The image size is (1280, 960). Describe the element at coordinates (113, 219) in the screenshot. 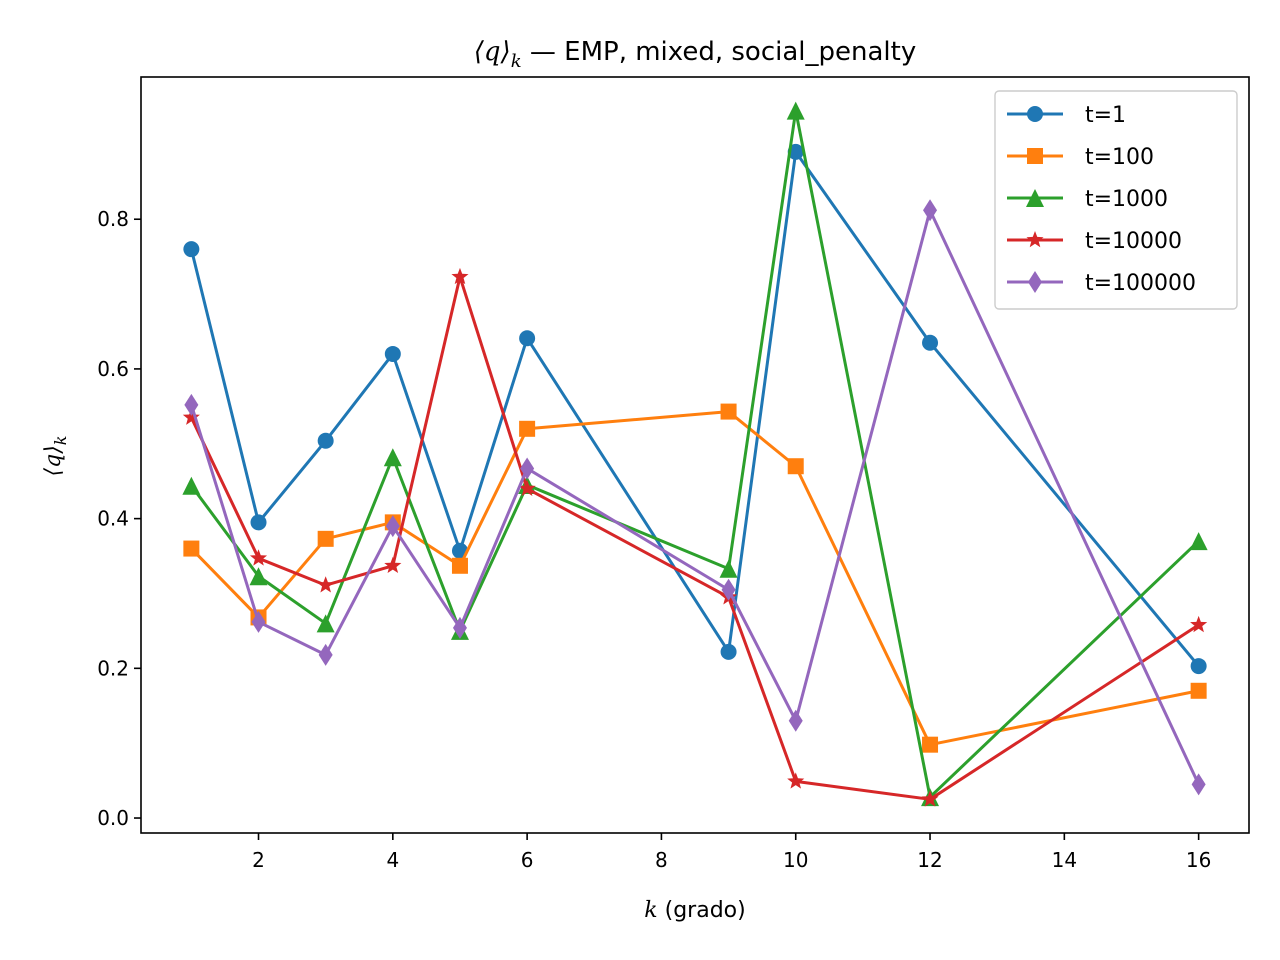

I see `y-tick-label: 0.8` at that location.